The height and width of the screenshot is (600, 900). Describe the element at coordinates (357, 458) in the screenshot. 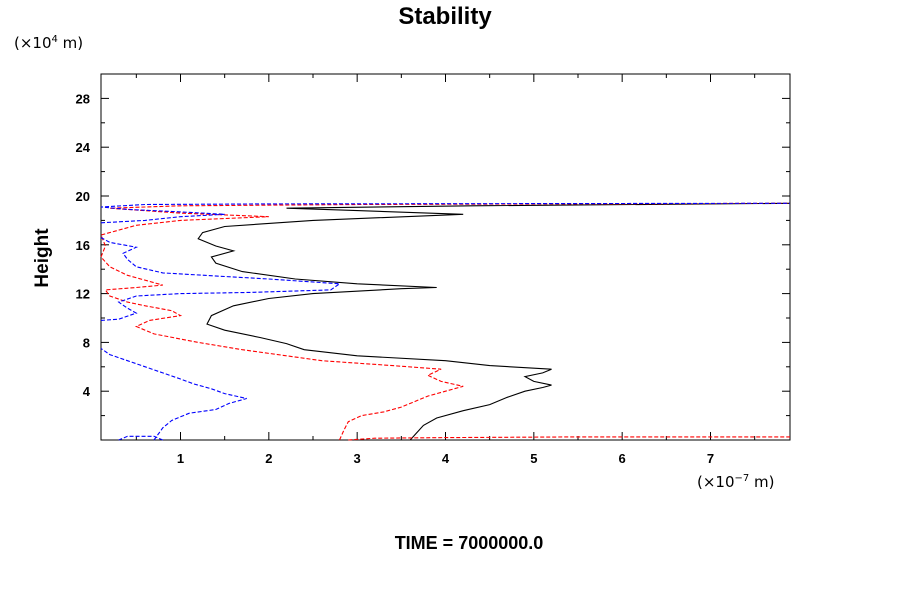

I see `x-tick-label: 3` at that location.